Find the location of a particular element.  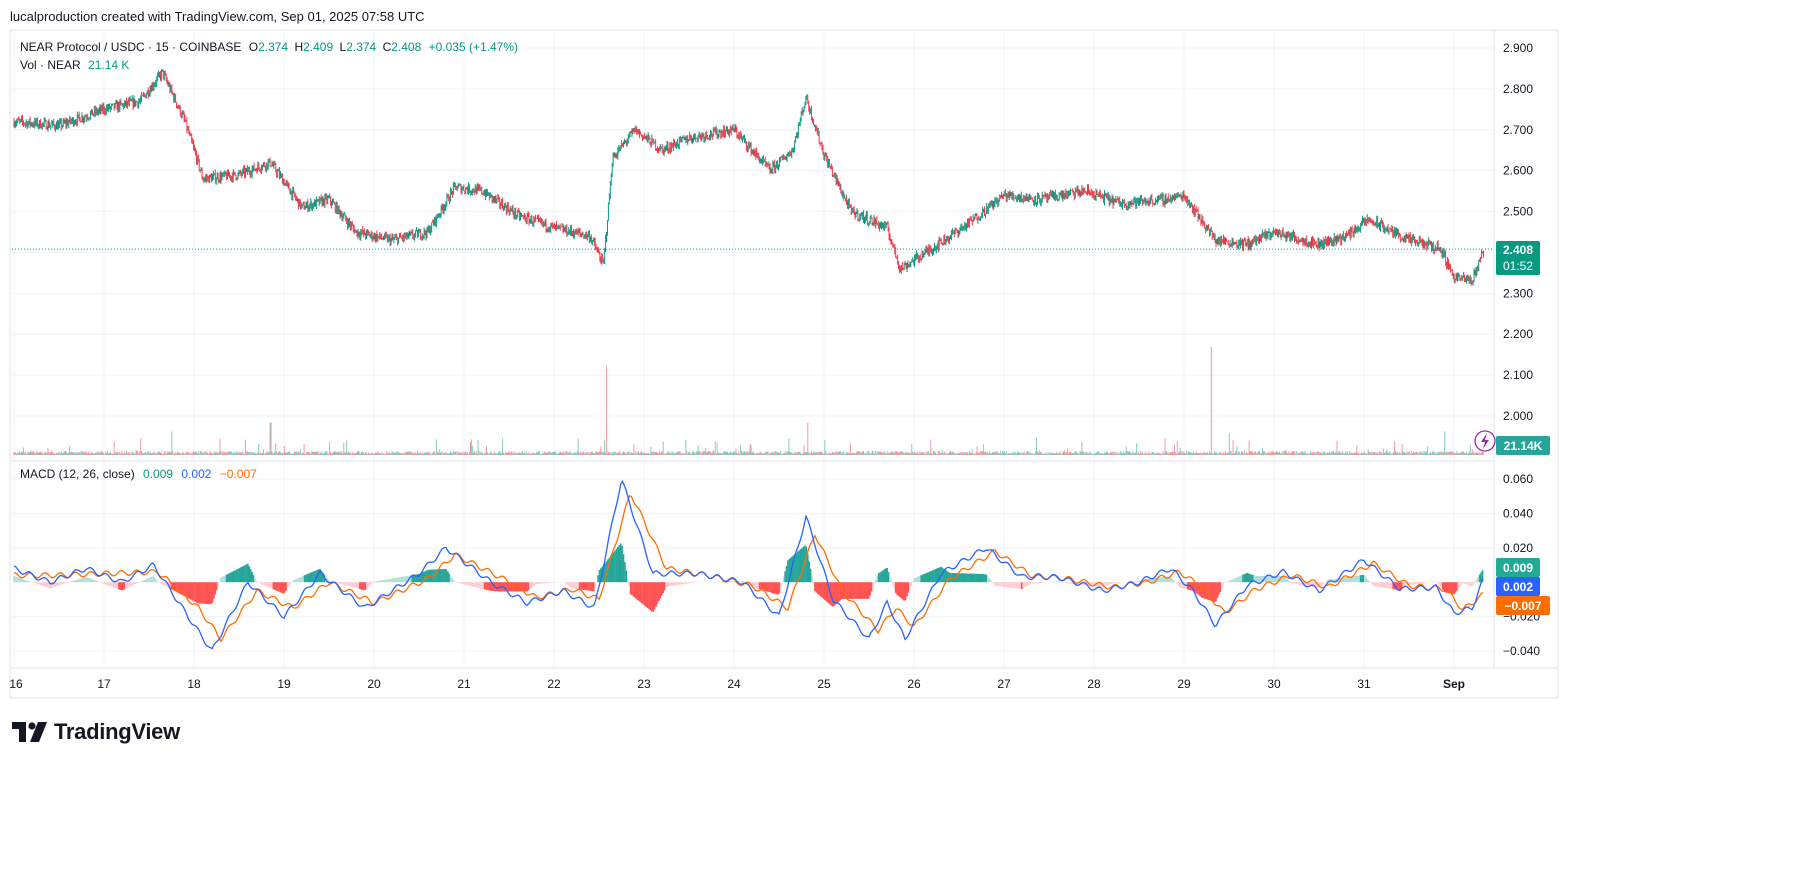

tradingview-logo: TradingView is located at coordinates (96, 732).